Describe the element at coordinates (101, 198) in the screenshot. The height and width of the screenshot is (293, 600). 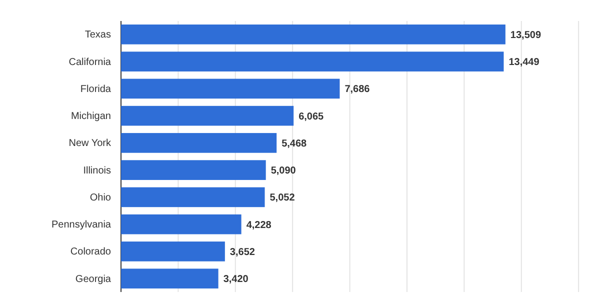
I see `y-tick-label: Ohio` at that location.